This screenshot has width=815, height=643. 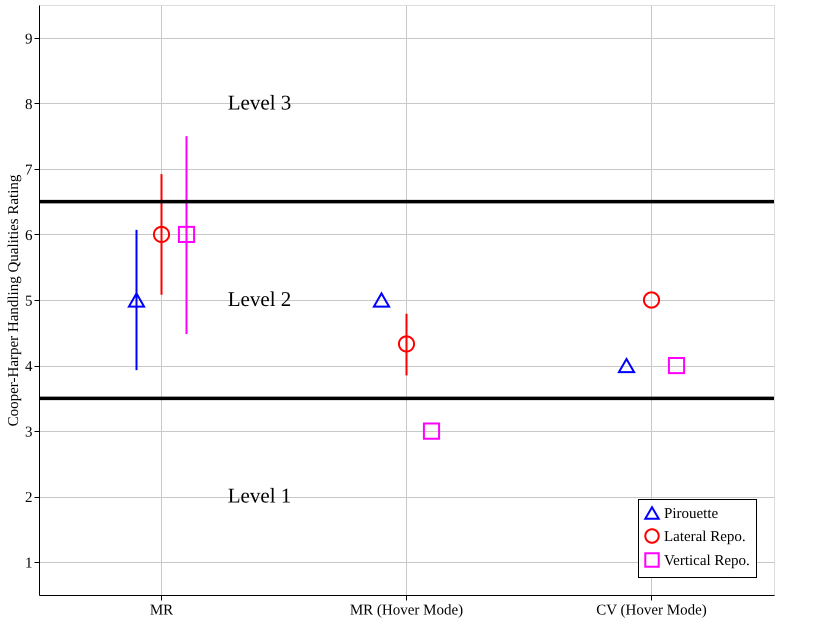 What do you see at coordinates (28, 432) in the screenshot?
I see `y-tick-label: 3` at bounding box center [28, 432].